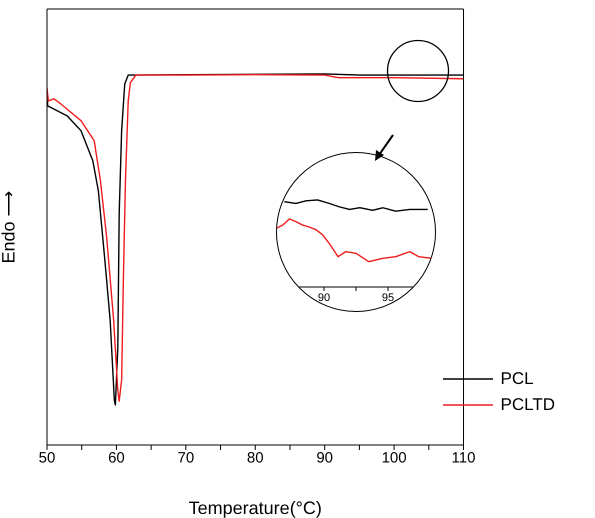 This screenshot has width=595, height=518. What do you see at coordinates (394, 458) in the screenshot?
I see `x-tick-label: 100` at bounding box center [394, 458].